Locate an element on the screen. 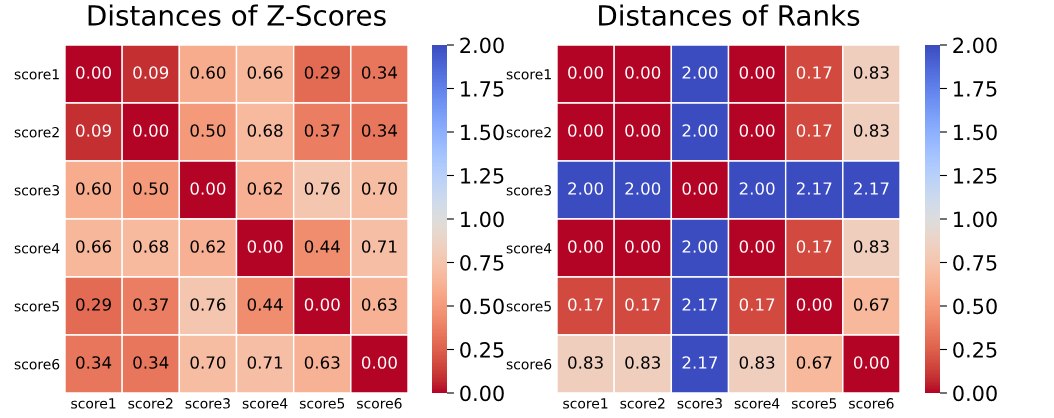  chart-title: Distances of Z-Scores is located at coordinates (237, 15).